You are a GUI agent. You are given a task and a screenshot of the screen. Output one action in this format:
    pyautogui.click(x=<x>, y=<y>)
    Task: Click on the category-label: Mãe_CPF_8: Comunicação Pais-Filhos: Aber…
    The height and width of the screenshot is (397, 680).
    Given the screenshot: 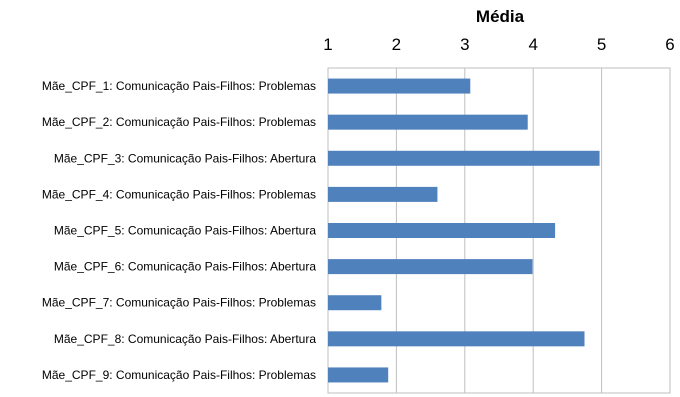 What is the action you would take?
    pyautogui.click(x=185, y=339)
    